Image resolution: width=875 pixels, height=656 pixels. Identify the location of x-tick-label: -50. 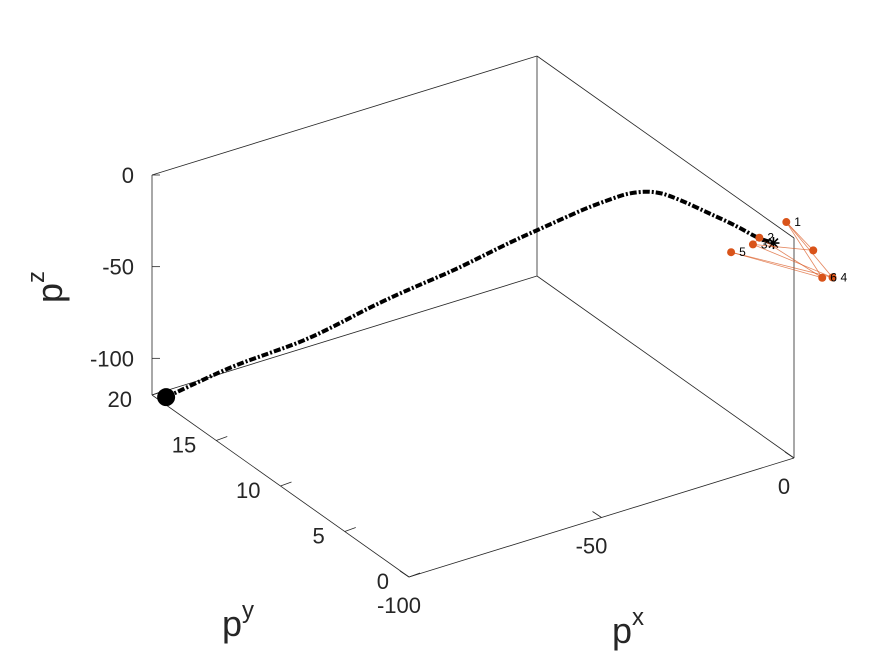
(592, 546).